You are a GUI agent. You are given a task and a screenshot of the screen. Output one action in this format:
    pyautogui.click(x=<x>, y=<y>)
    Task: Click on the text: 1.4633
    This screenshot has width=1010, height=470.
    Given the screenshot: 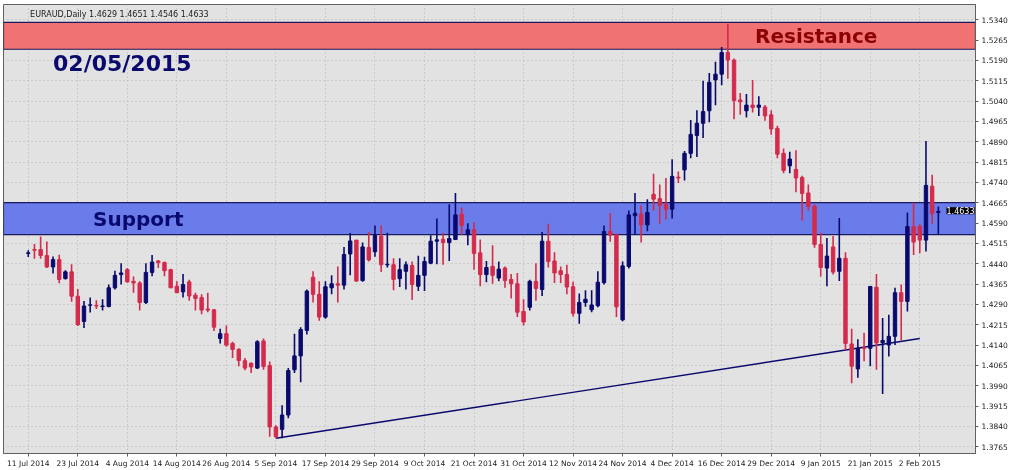 What is the action you would take?
    pyautogui.click(x=960, y=212)
    